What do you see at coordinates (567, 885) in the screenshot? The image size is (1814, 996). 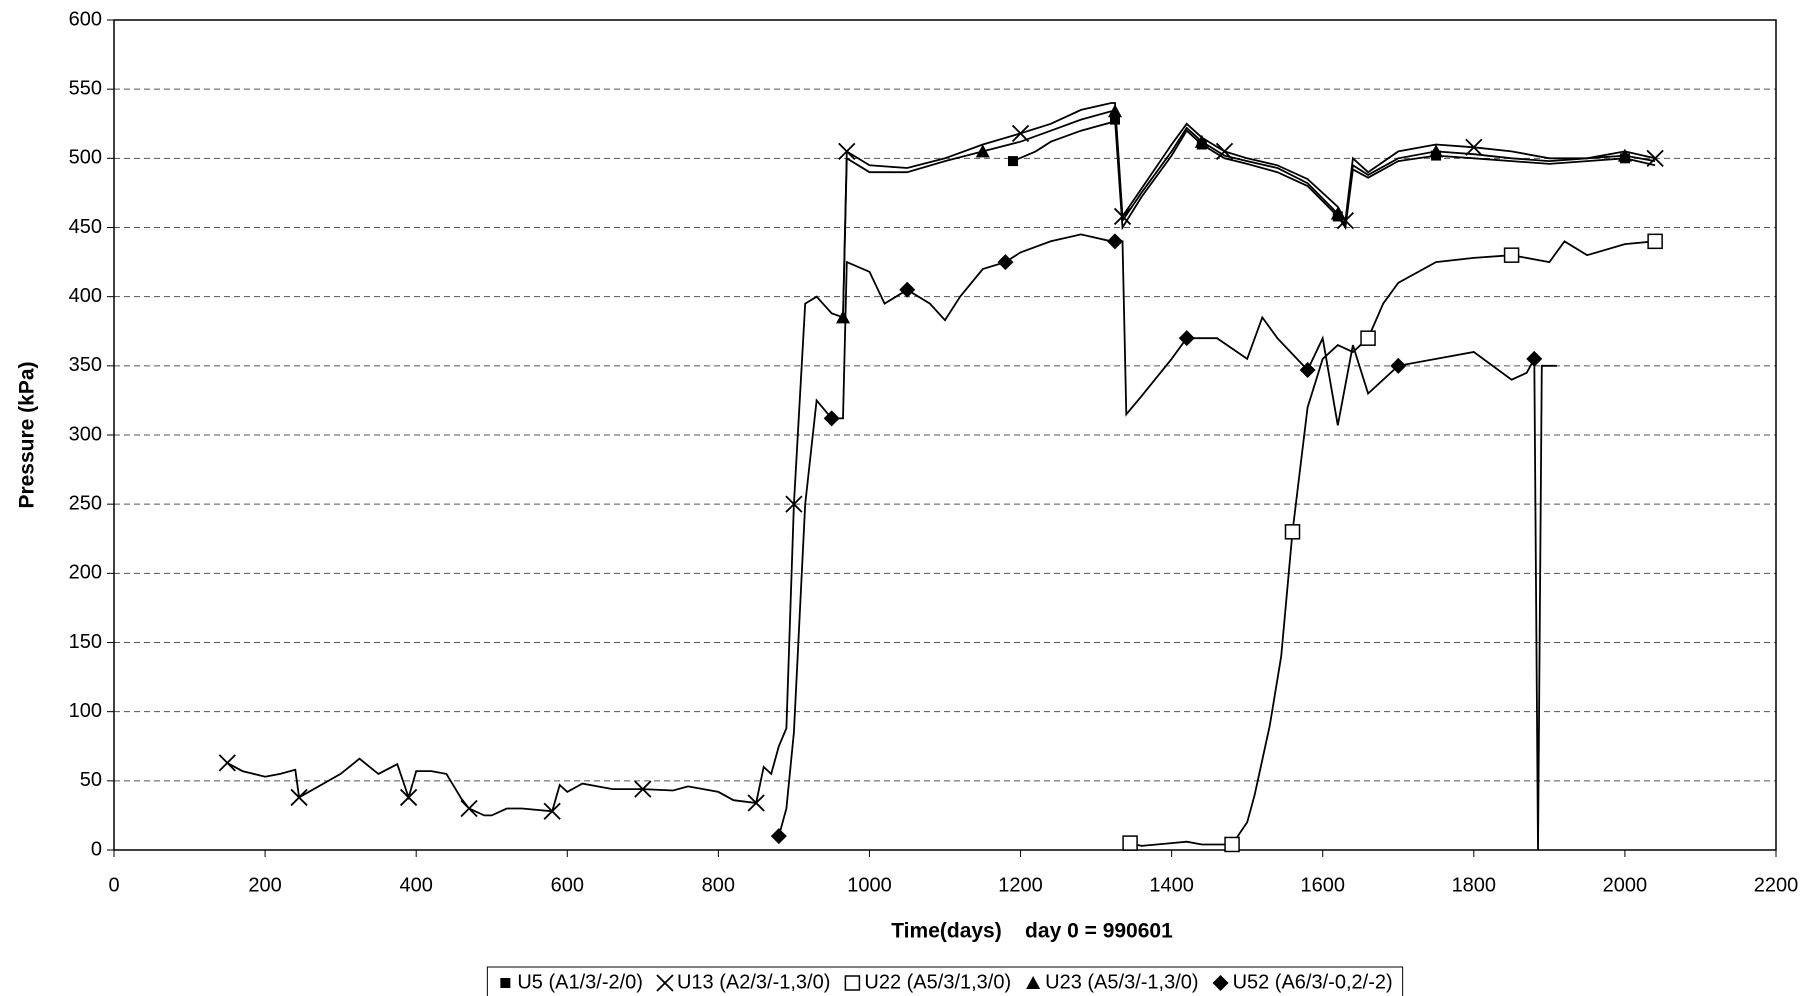 I see `x-tick-label: 600` at bounding box center [567, 885].